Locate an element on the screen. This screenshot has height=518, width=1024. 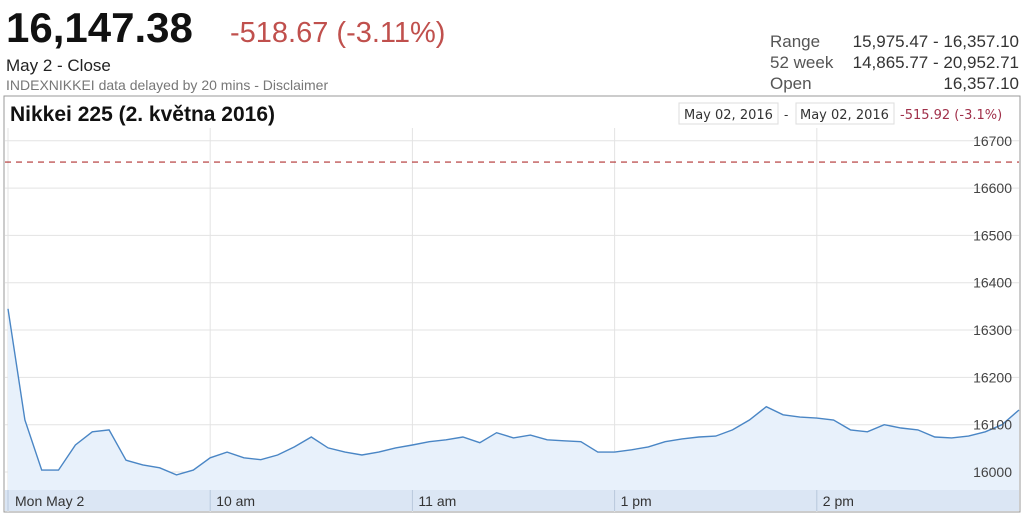
stat-label: Open is located at coordinates (791, 83).